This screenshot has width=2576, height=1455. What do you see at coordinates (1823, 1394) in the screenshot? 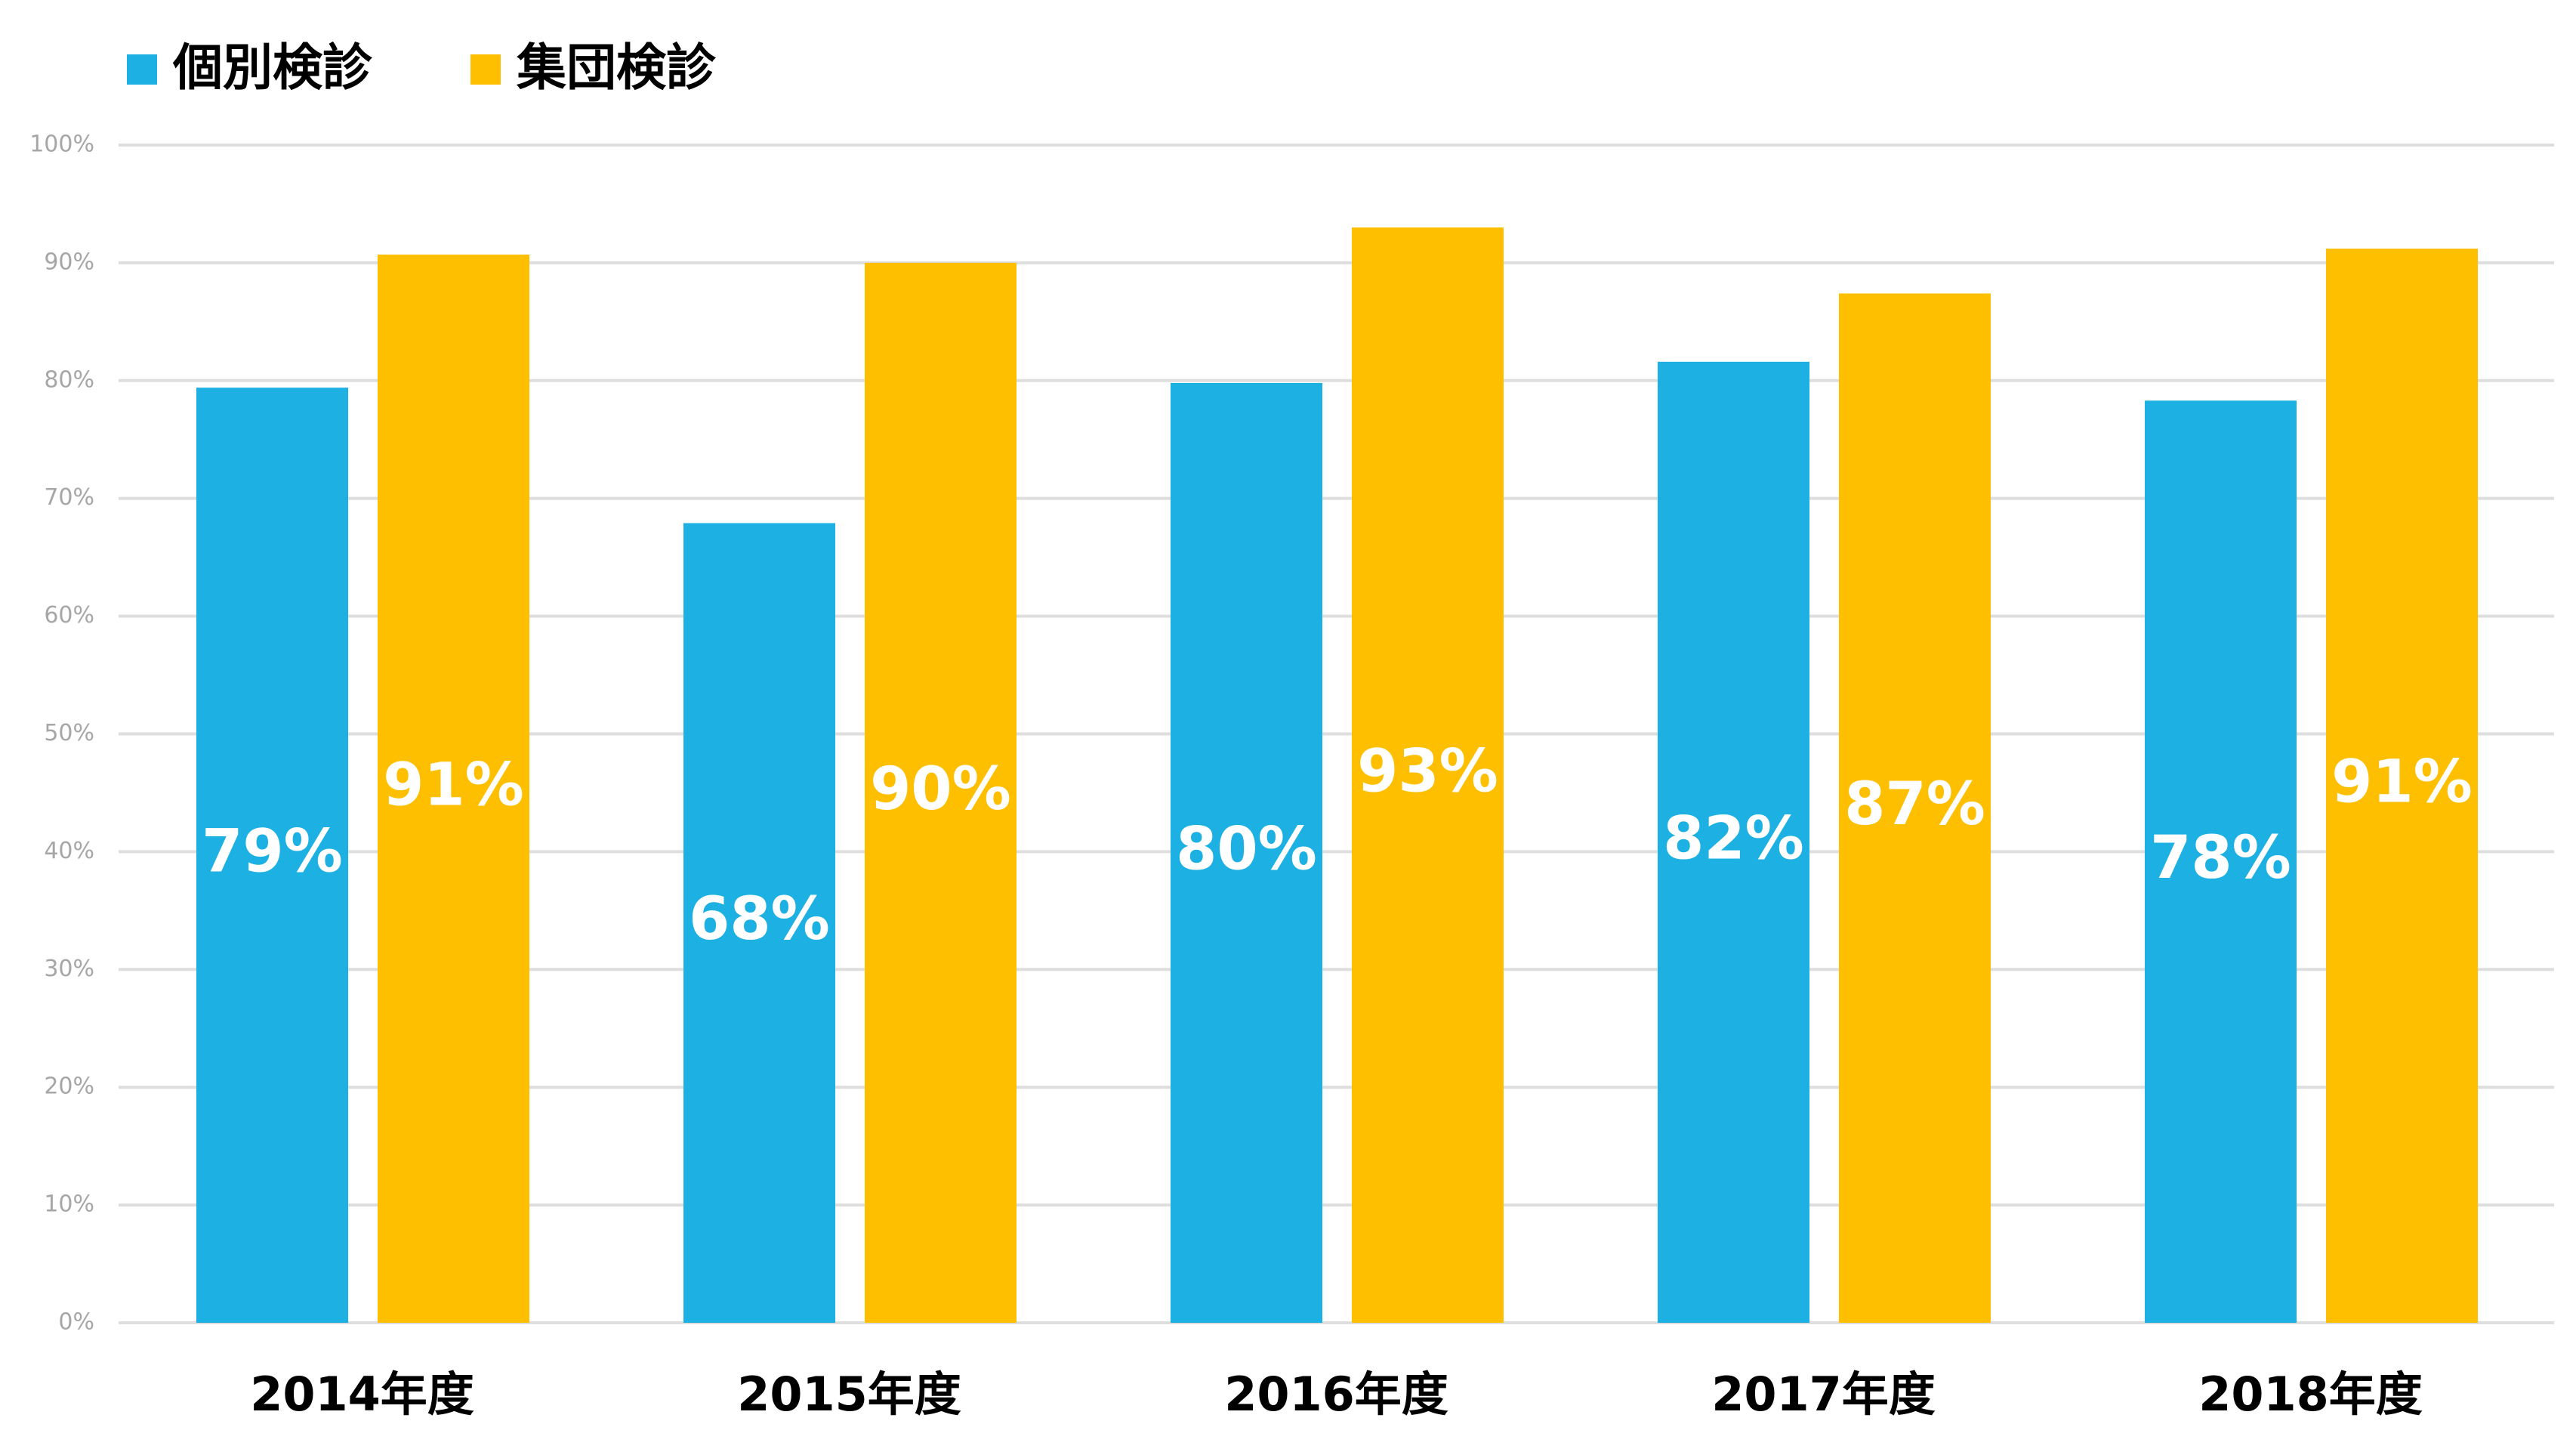
I see `x-tick-label: 2017年度` at bounding box center [1823, 1394].